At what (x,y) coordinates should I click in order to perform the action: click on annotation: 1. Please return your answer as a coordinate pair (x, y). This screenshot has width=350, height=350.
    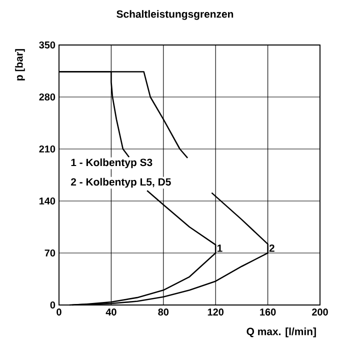
    Looking at the image, I should click on (219, 248).